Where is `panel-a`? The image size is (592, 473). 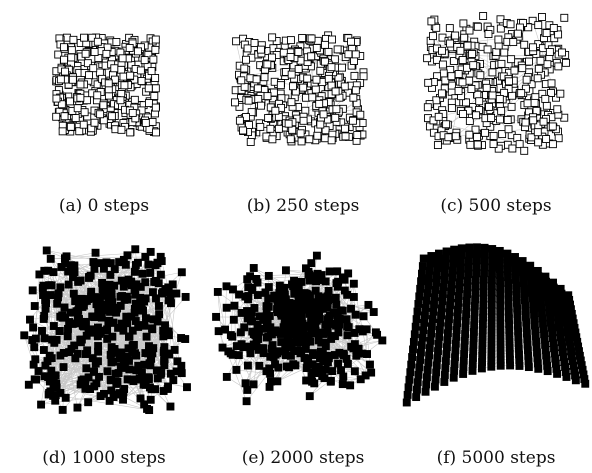
panel-a is located at coordinates (106, 85).